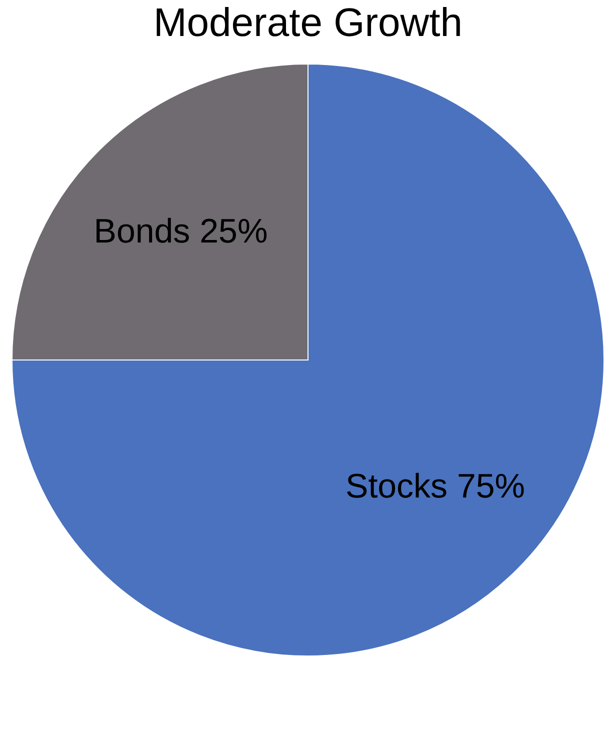  What do you see at coordinates (308, 23) in the screenshot?
I see `chart-title: Moderate Growth` at bounding box center [308, 23].